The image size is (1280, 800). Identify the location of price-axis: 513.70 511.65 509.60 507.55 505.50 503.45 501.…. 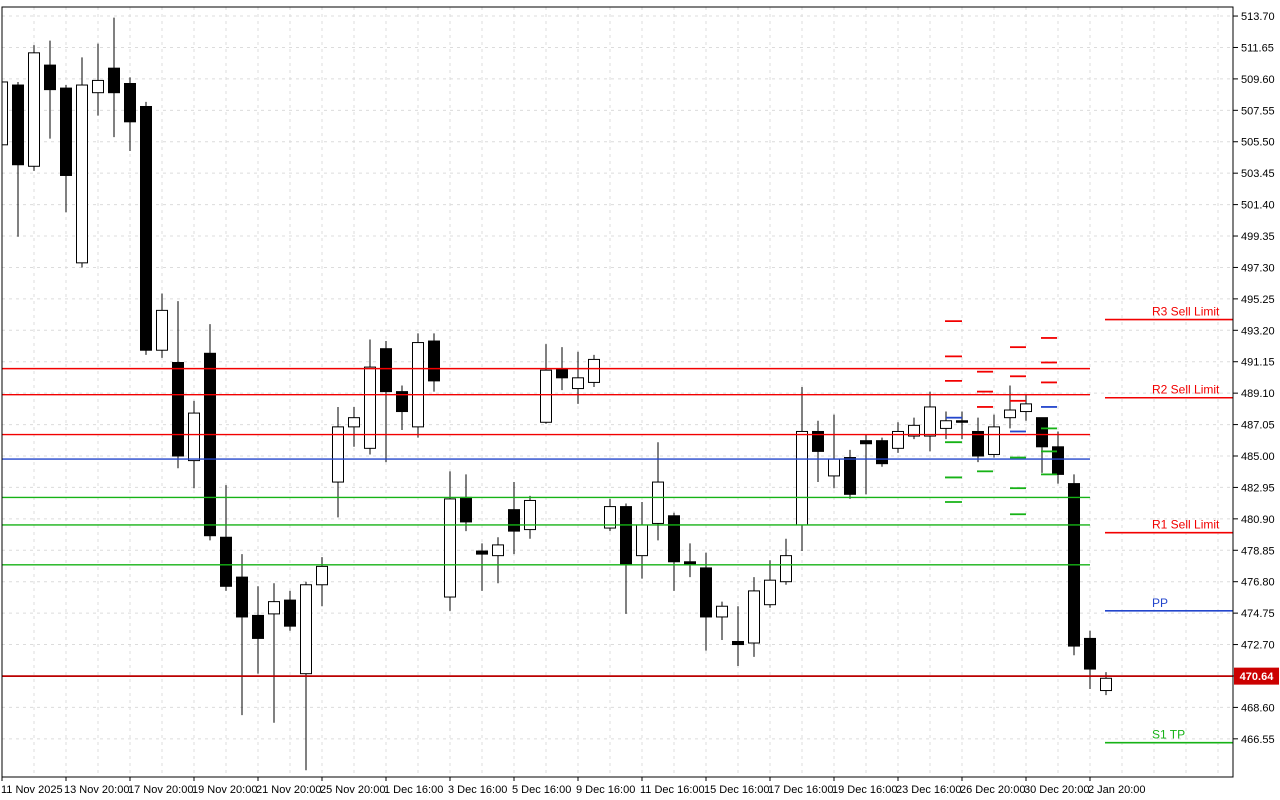
(1254, 378).